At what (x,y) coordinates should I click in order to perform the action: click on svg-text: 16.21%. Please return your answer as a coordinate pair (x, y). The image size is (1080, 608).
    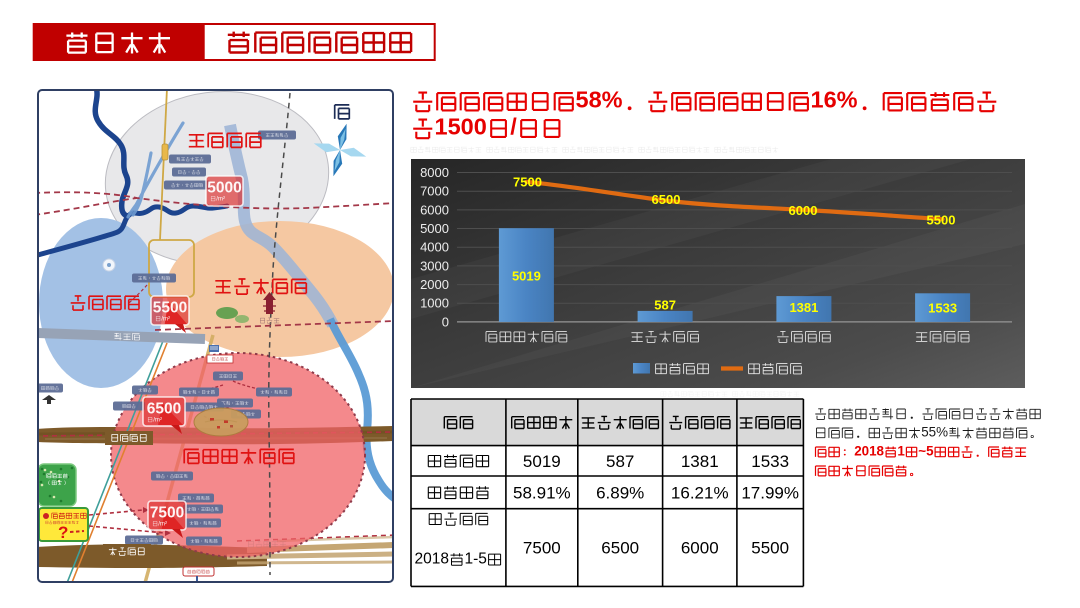
    Looking at the image, I should click on (700, 492).